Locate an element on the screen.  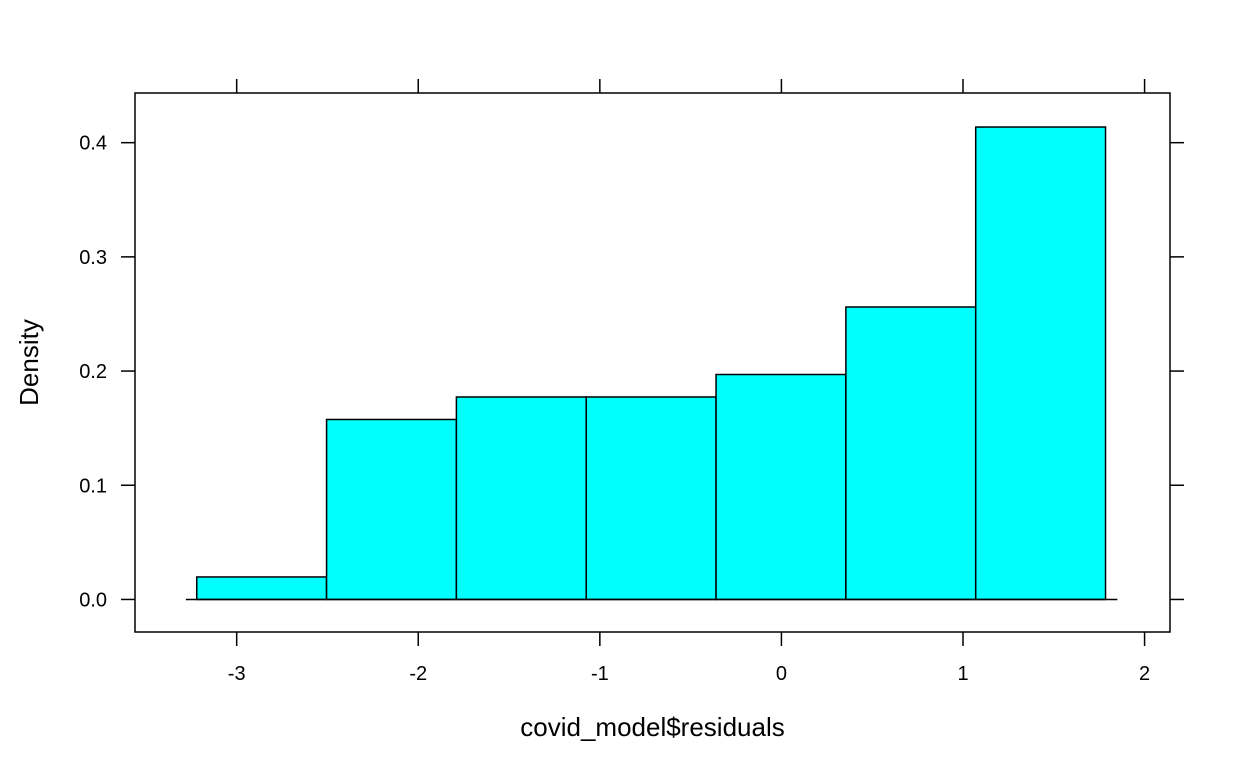
x-tick-label: -1 is located at coordinates (600, 674).